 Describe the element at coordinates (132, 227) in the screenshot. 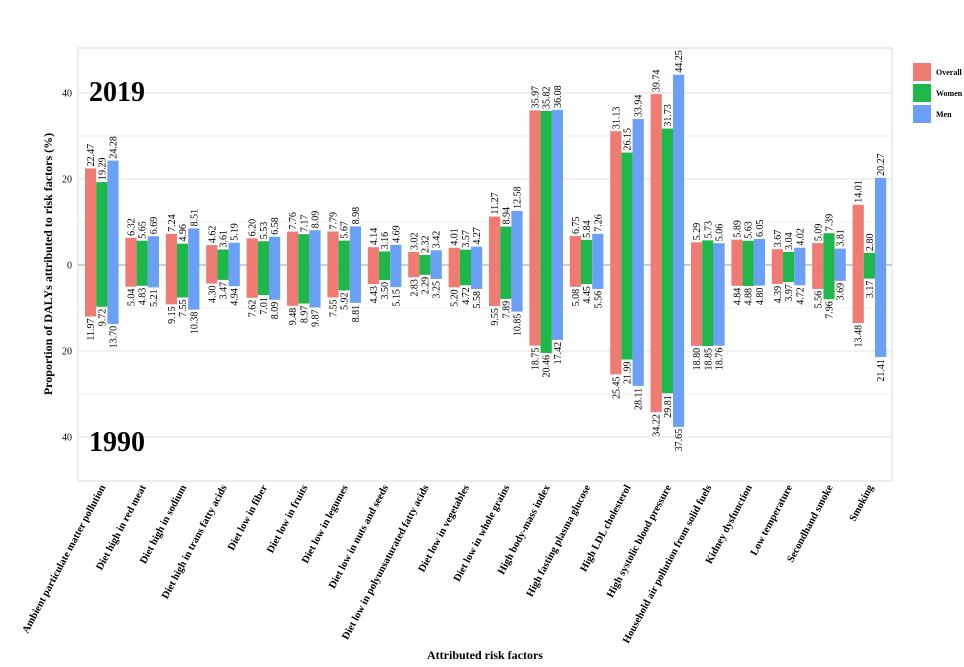

I see `data-label-2019: 6.32` at that location.